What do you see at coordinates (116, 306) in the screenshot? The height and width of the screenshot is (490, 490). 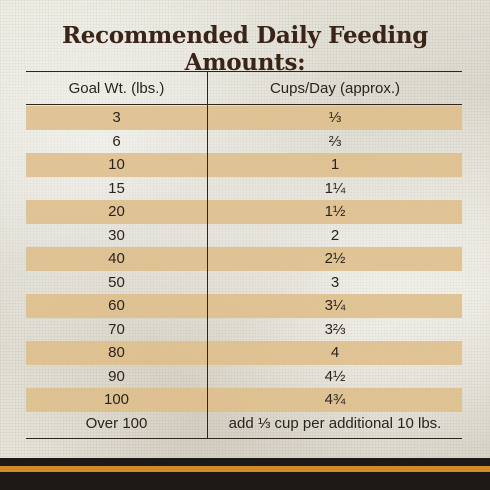 I see `weight-cell: 60` at bounding box center [116, 306].